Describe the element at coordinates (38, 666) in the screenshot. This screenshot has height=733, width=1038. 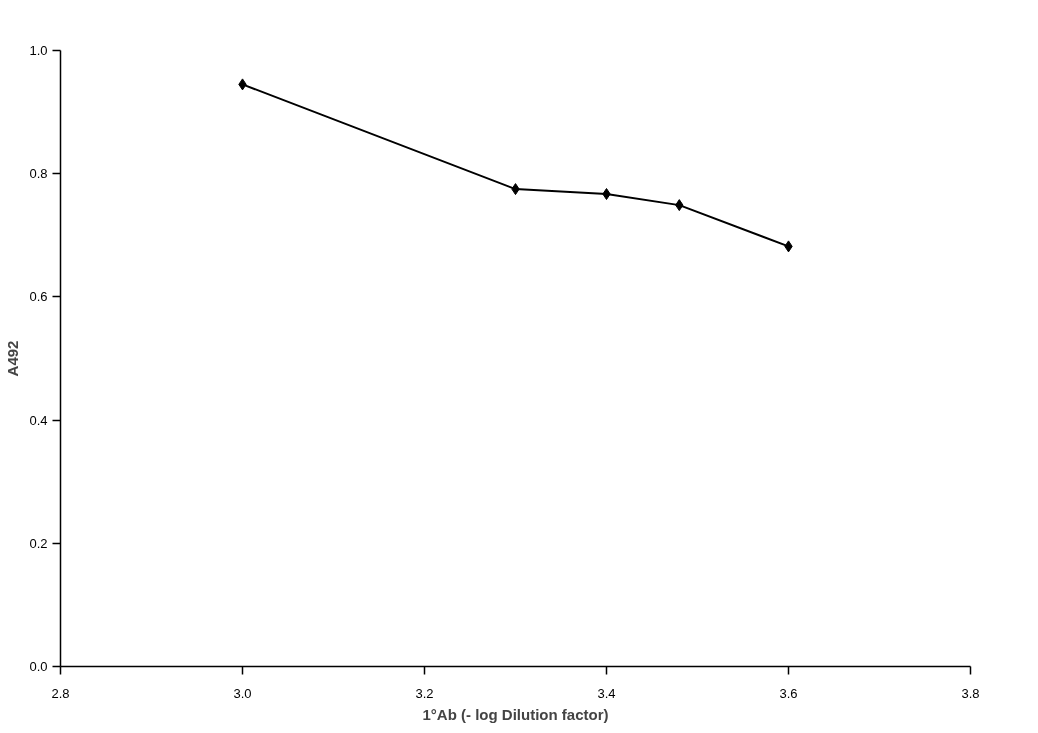
I see `y-tick-label: 0.0` at that location.